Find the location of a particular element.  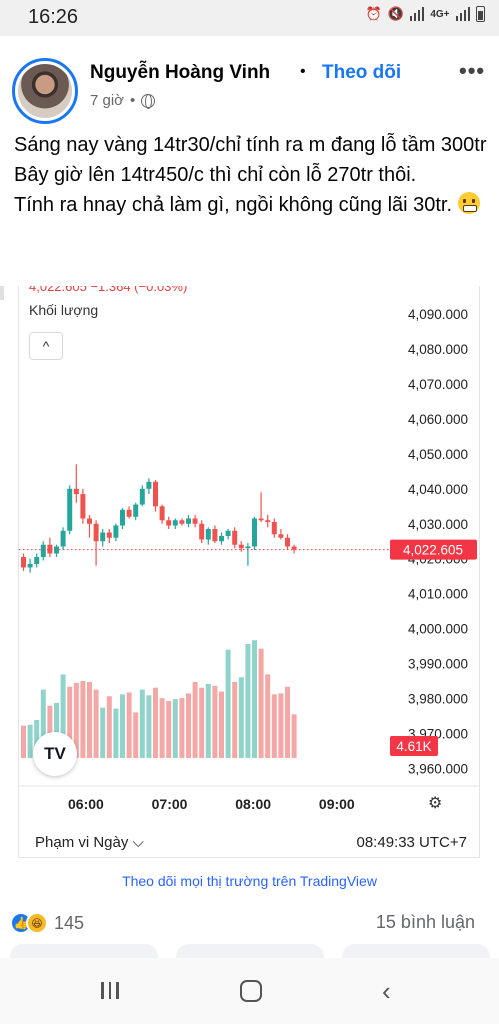

avatar is located at coordinates (45, 91).